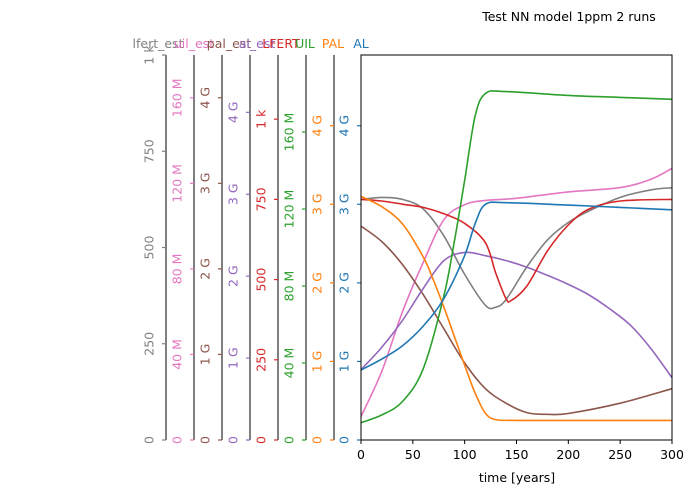 This screenshot has width=700, height=504. What do you see at coordinates (305, 43) in the screenshot?
I see `y-axis-label-uil: UIL` at bounding box center [305, 43].